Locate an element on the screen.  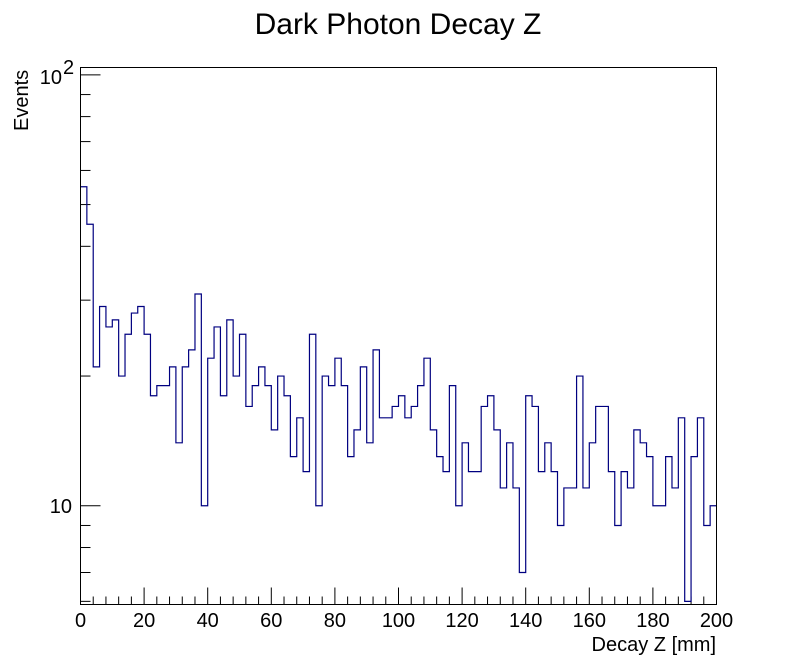
x-tick-label: 0 is located at coordinates (80, 621).